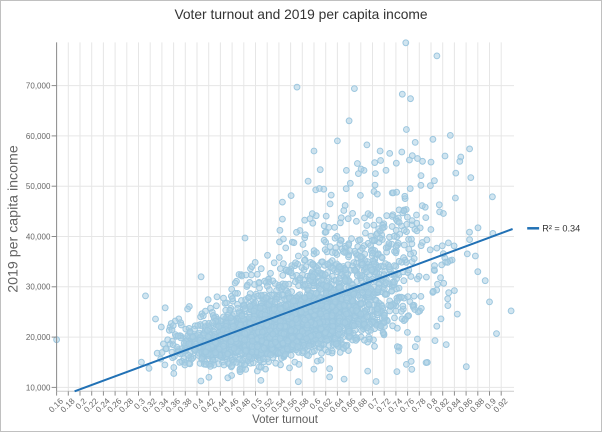 The width and height of the screenshot is (602, 432). What do you see at coordinates (38, 136) in the screenshot?
I see `svg-text: 60,000` at bounding box center [38, 136].